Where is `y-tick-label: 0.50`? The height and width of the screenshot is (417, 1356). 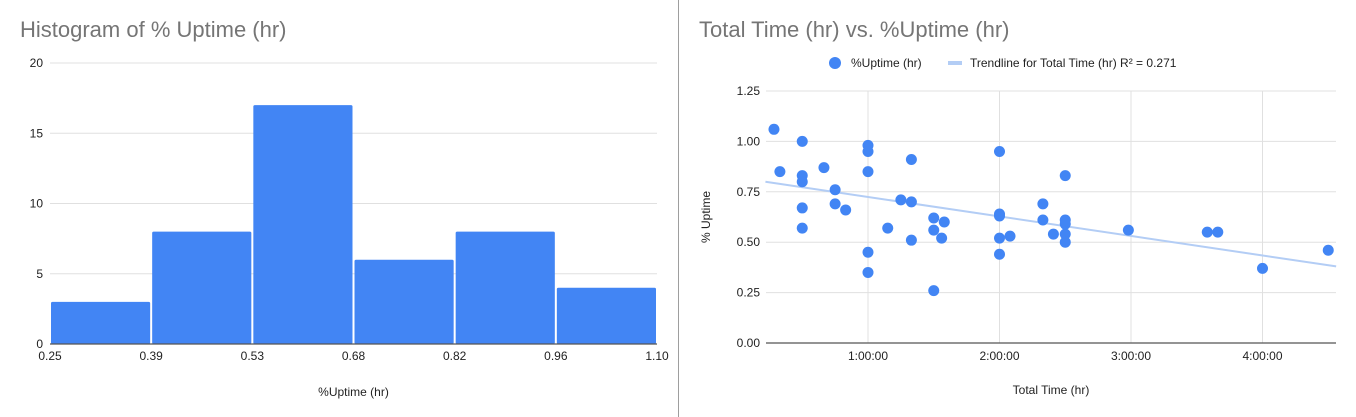 y-tick-label: 0.50 is located at coordinates (749, 242).